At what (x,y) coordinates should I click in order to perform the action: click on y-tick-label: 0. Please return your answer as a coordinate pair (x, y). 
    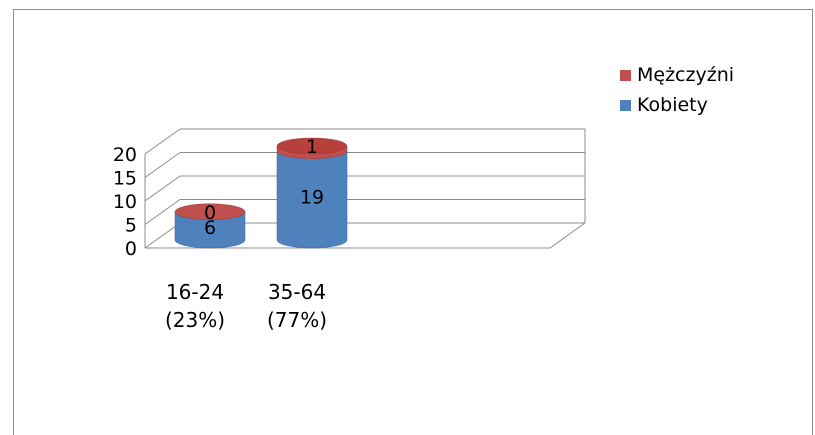
    Looking at the image, I should click on (131, 249).